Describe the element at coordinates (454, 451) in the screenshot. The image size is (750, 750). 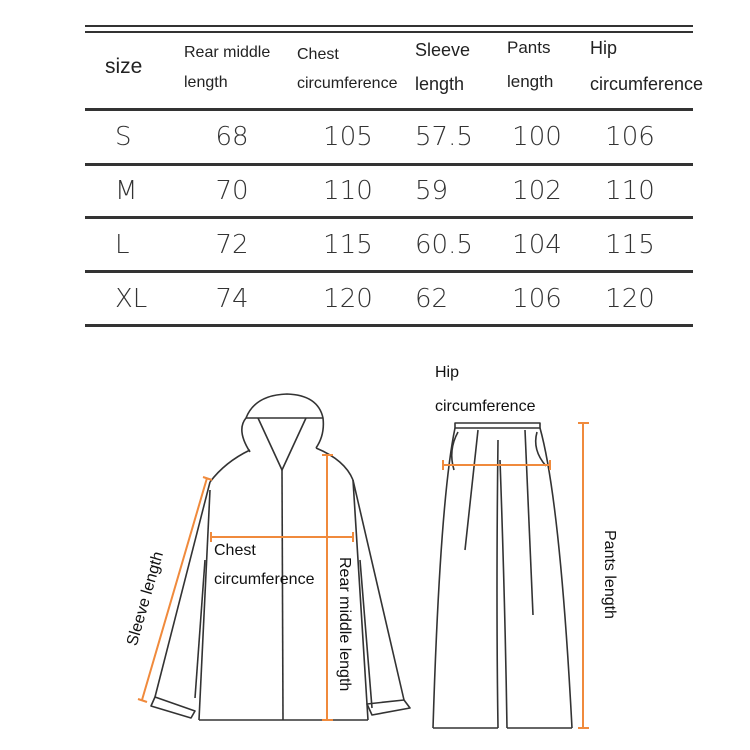
I see `pocket-left` at that location.